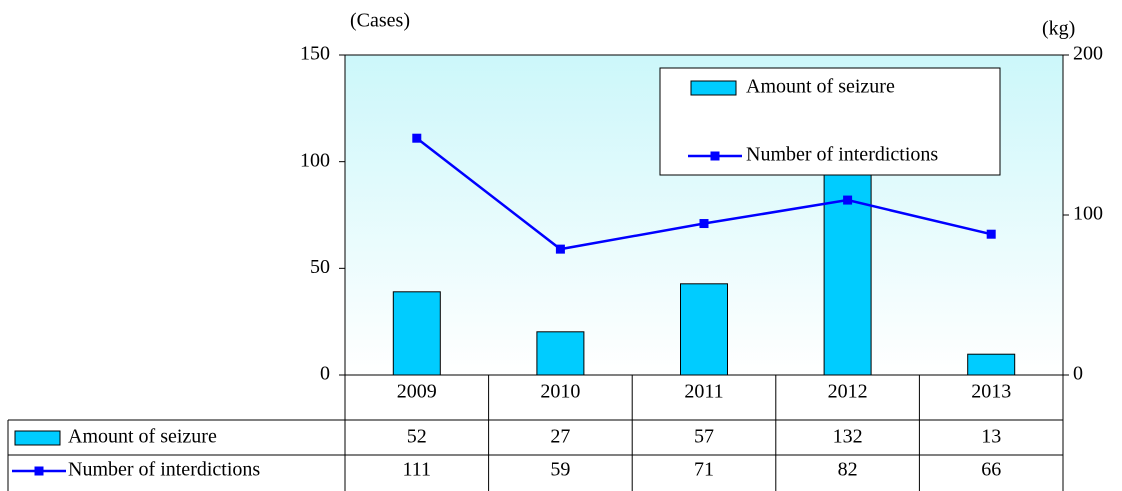 The image size is (1122, 491). What do you see at coordinates (704, 470) in the screenshot?
I see `table-cell: 71` at bounding box center [704, 470].